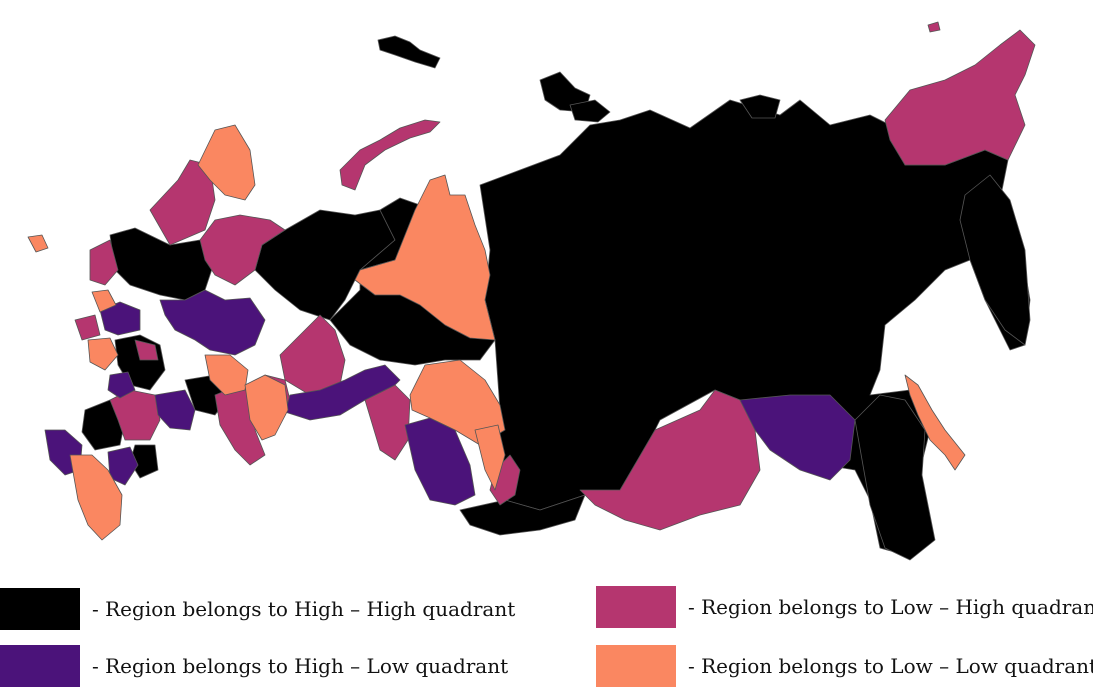 This screenshot has height=692, width=1093. I want to click on legend-label-low-low: - Region belongs to Low – Low quadrant, so click(890, 666).